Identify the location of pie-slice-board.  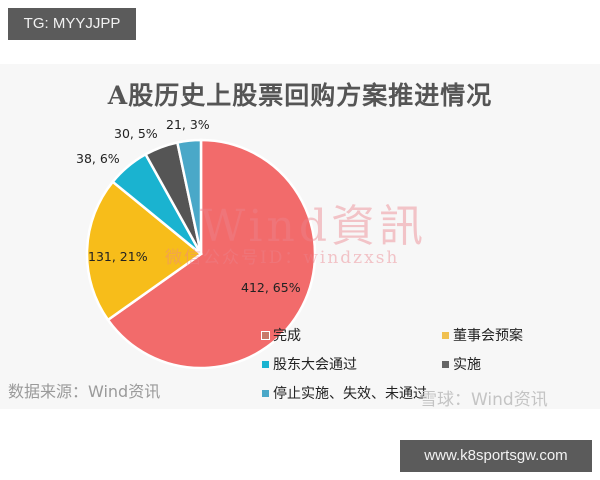
(144, 251).